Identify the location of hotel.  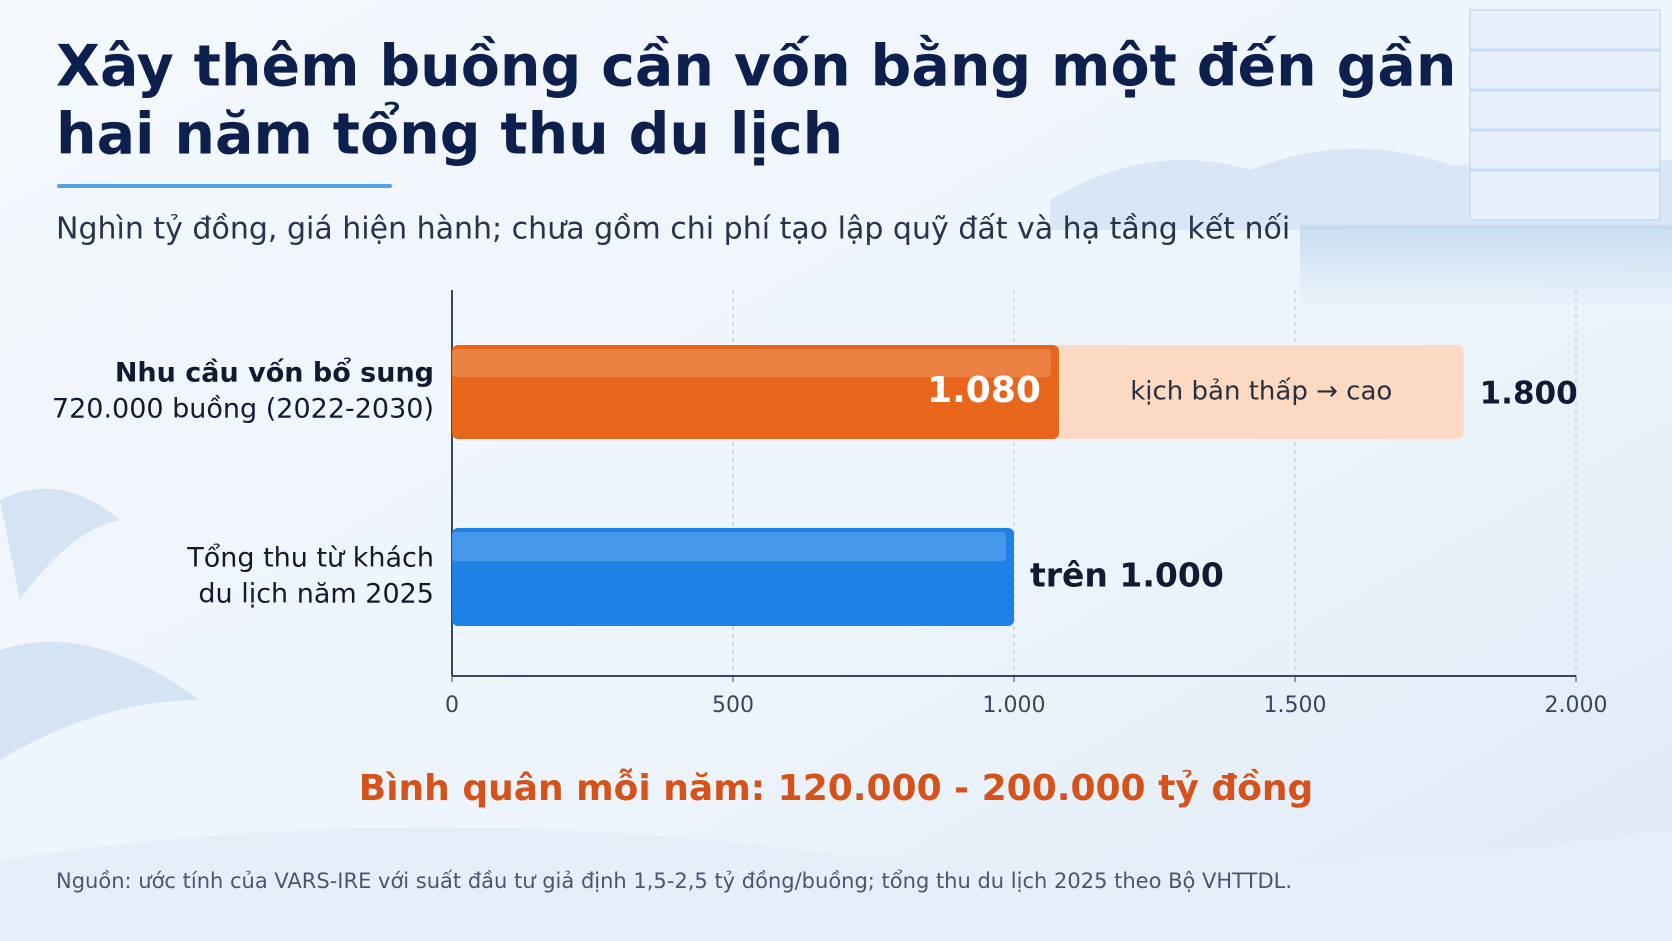
(1565, 115).